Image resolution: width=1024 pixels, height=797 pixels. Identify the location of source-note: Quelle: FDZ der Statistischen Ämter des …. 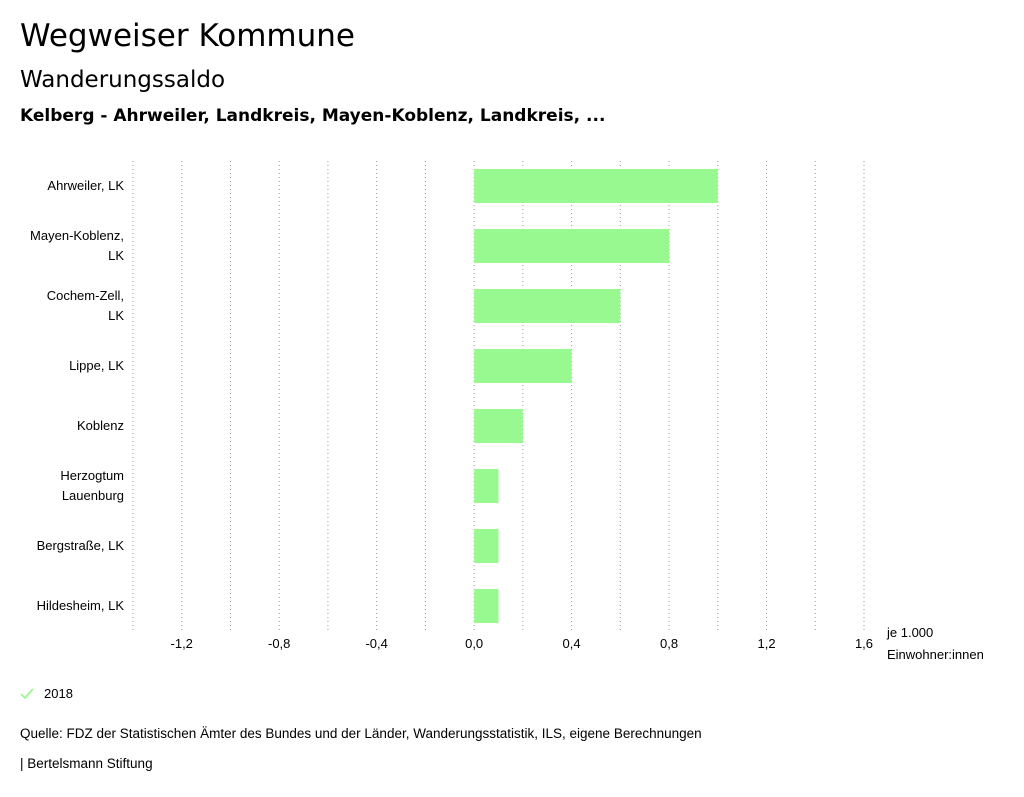
(361, 733).